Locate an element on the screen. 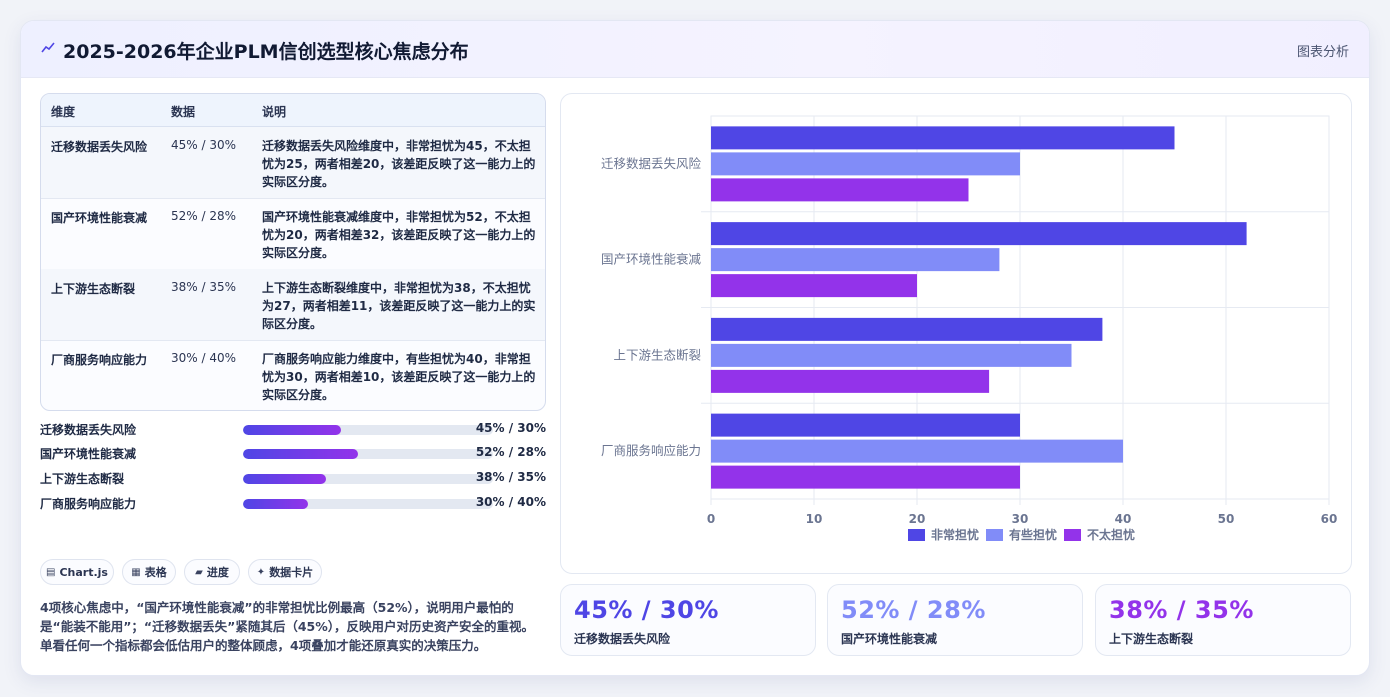 This screenshot has height=697, width=1390. row-data: 52% / 28% is located at coordinates (204, 216).